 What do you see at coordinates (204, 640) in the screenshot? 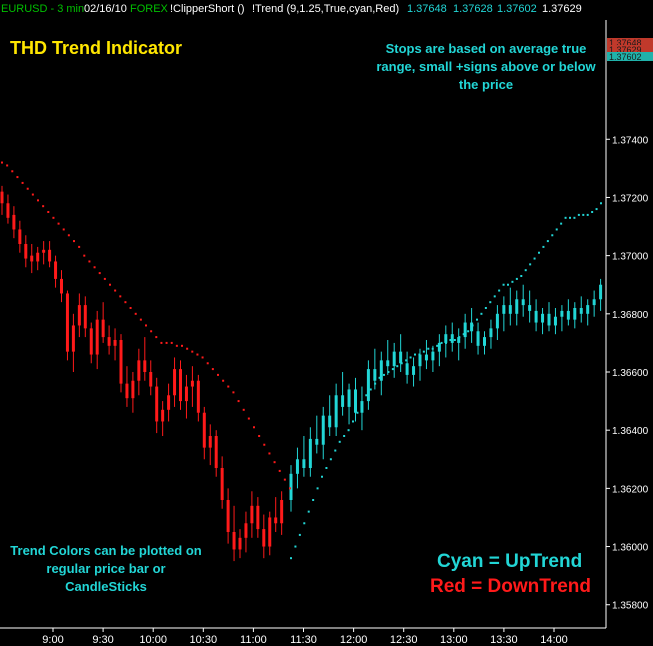
I see `x-tick-label: 10:30` at bounding box center [204, 640].